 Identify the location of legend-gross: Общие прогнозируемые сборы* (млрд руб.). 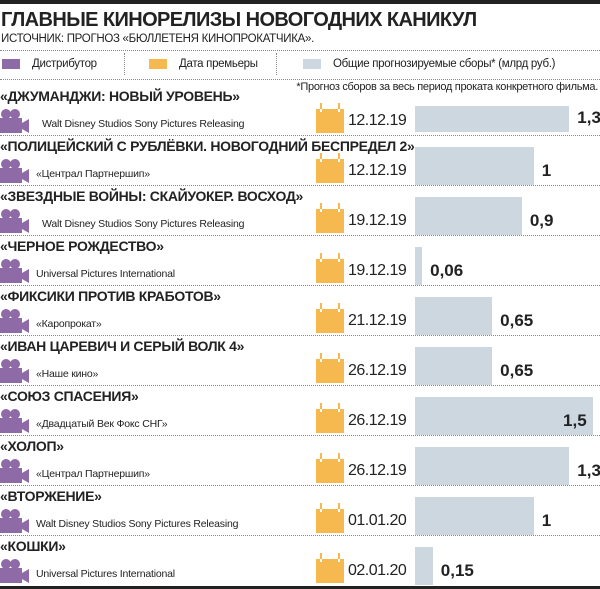
(429, 64).